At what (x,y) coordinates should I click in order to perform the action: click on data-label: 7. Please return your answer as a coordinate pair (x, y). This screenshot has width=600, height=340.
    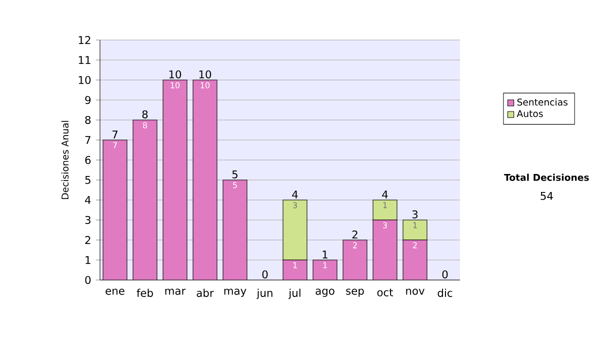
    Looking at the image, I should click on (115, 145).